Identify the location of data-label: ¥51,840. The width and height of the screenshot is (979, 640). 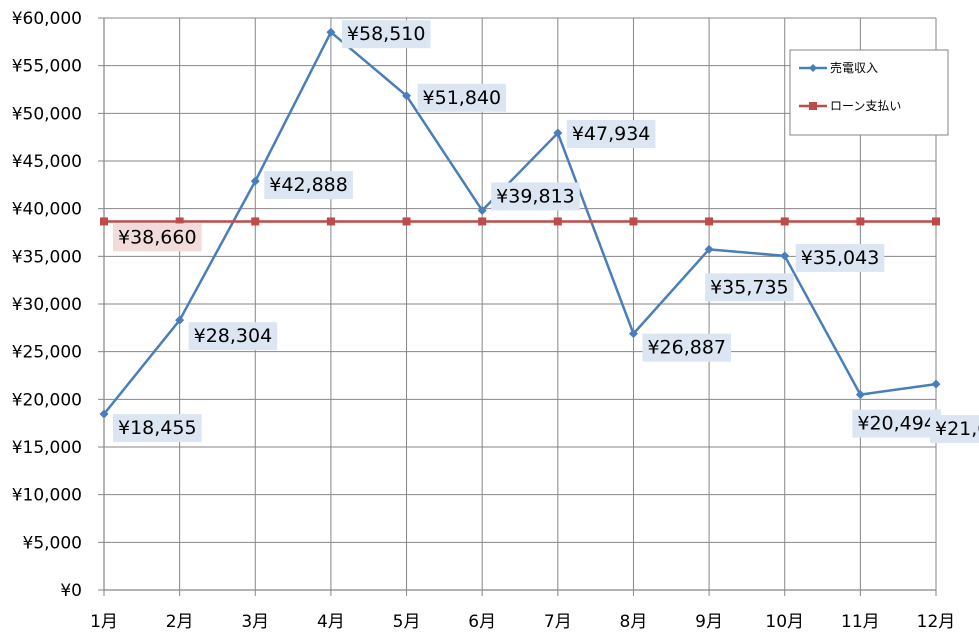
(462, 98).